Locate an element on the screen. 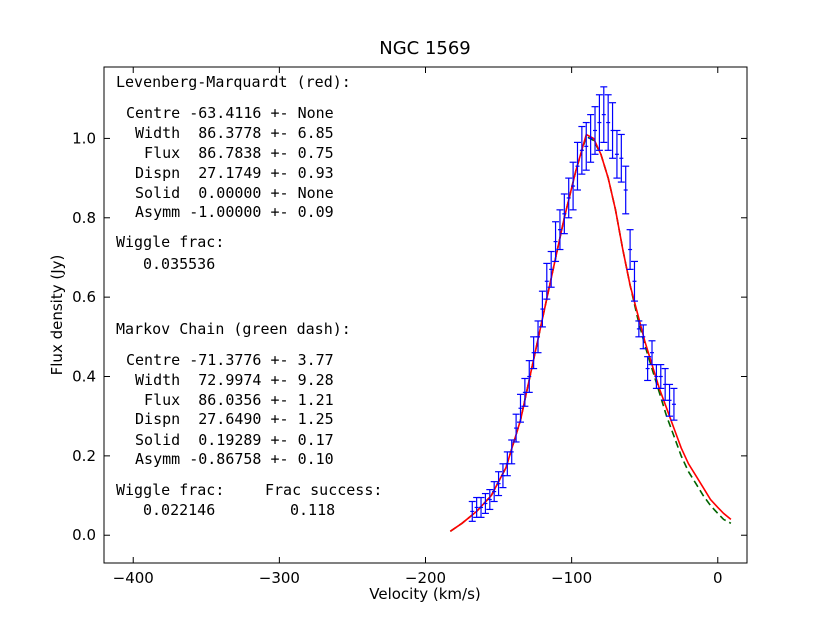  mc-line-width: Width 72.9974 +- 9.28 is located at coordinates (230, 380).